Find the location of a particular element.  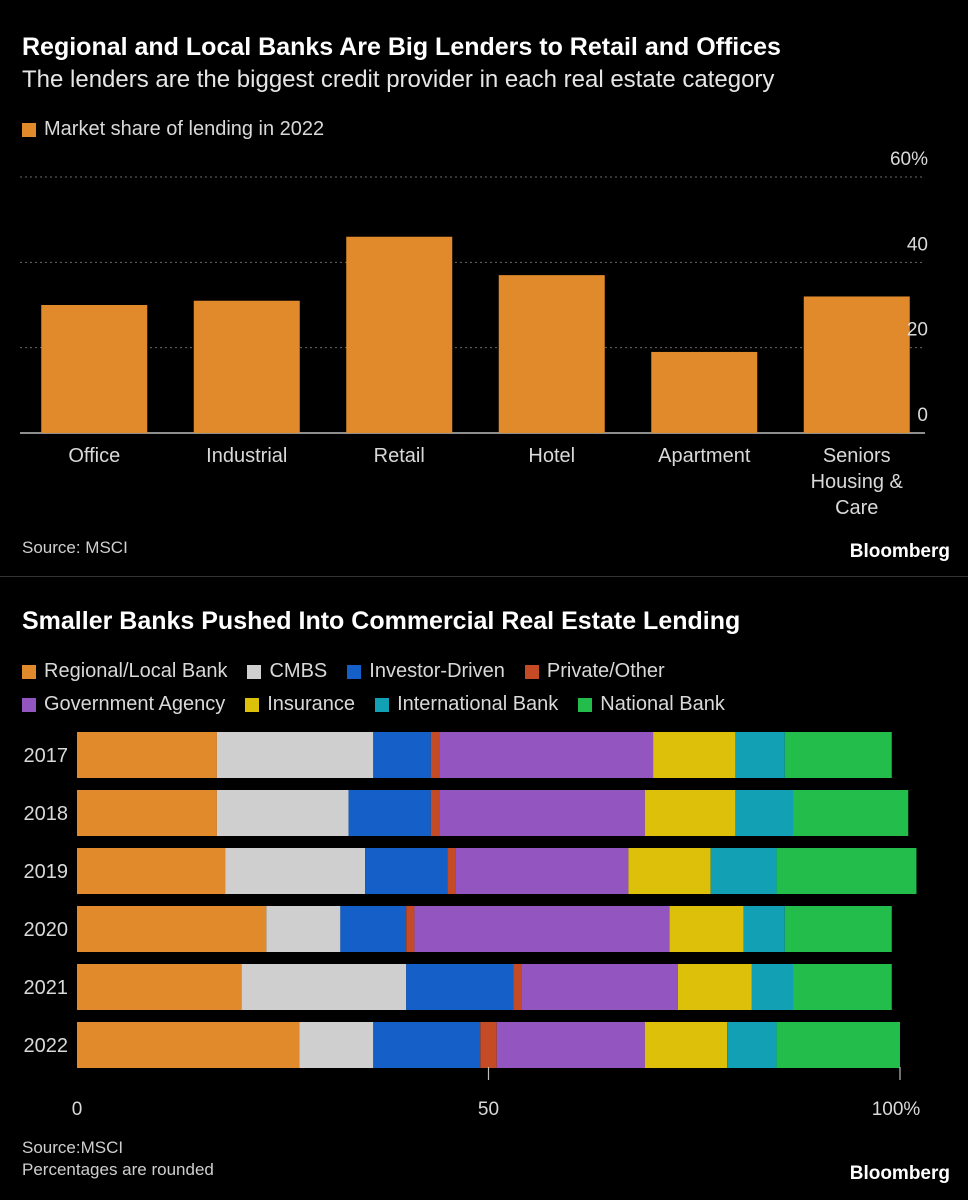

chart2-brand: Bloomberg is located at coordinates (899, 1173).